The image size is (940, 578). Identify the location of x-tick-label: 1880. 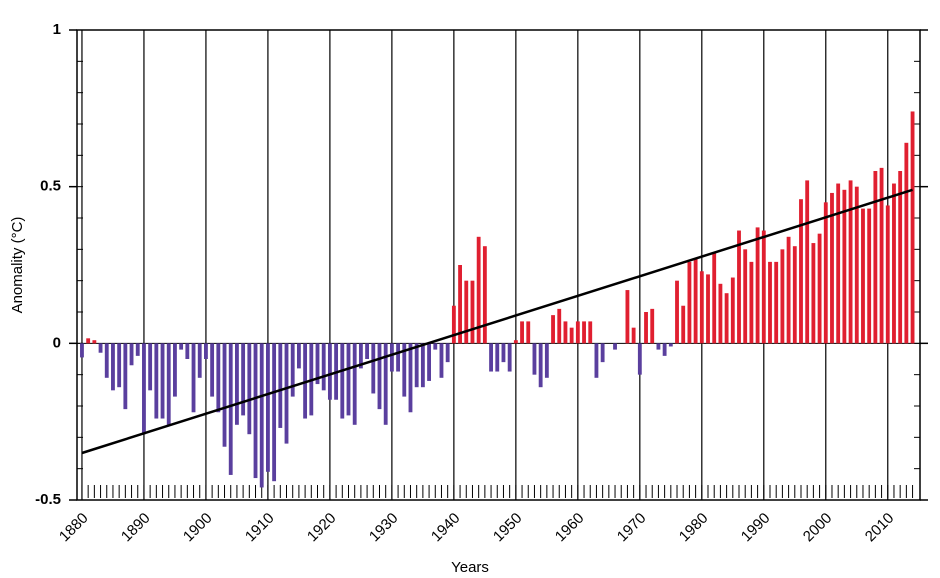
(74, 528).